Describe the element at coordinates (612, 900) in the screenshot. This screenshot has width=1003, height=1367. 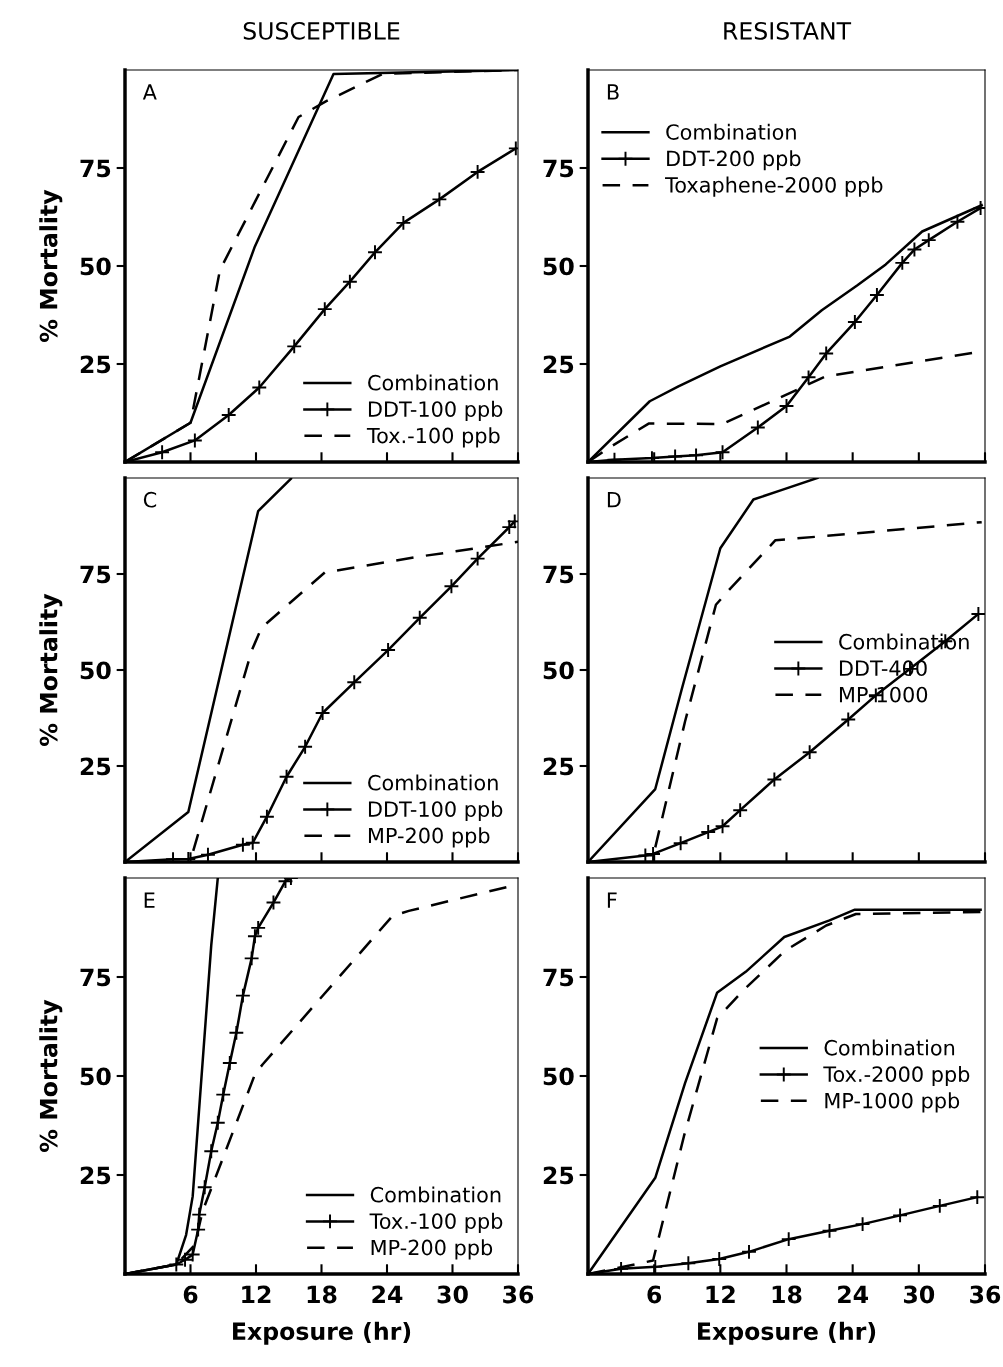
I see `annotation: F` at that location.